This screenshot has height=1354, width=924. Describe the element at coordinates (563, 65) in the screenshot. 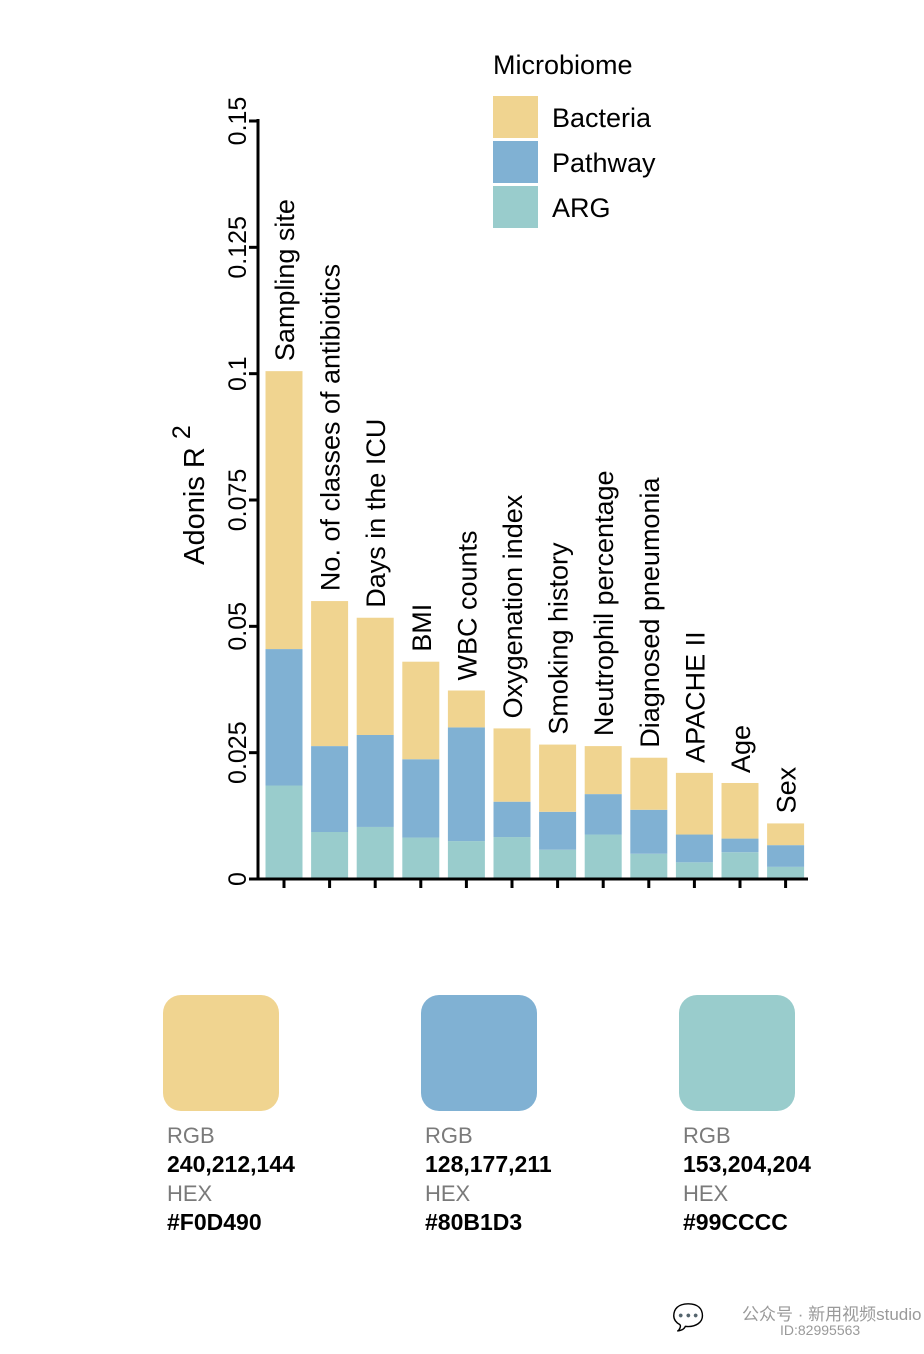

I see `legend-title: Microbiome` at that location.